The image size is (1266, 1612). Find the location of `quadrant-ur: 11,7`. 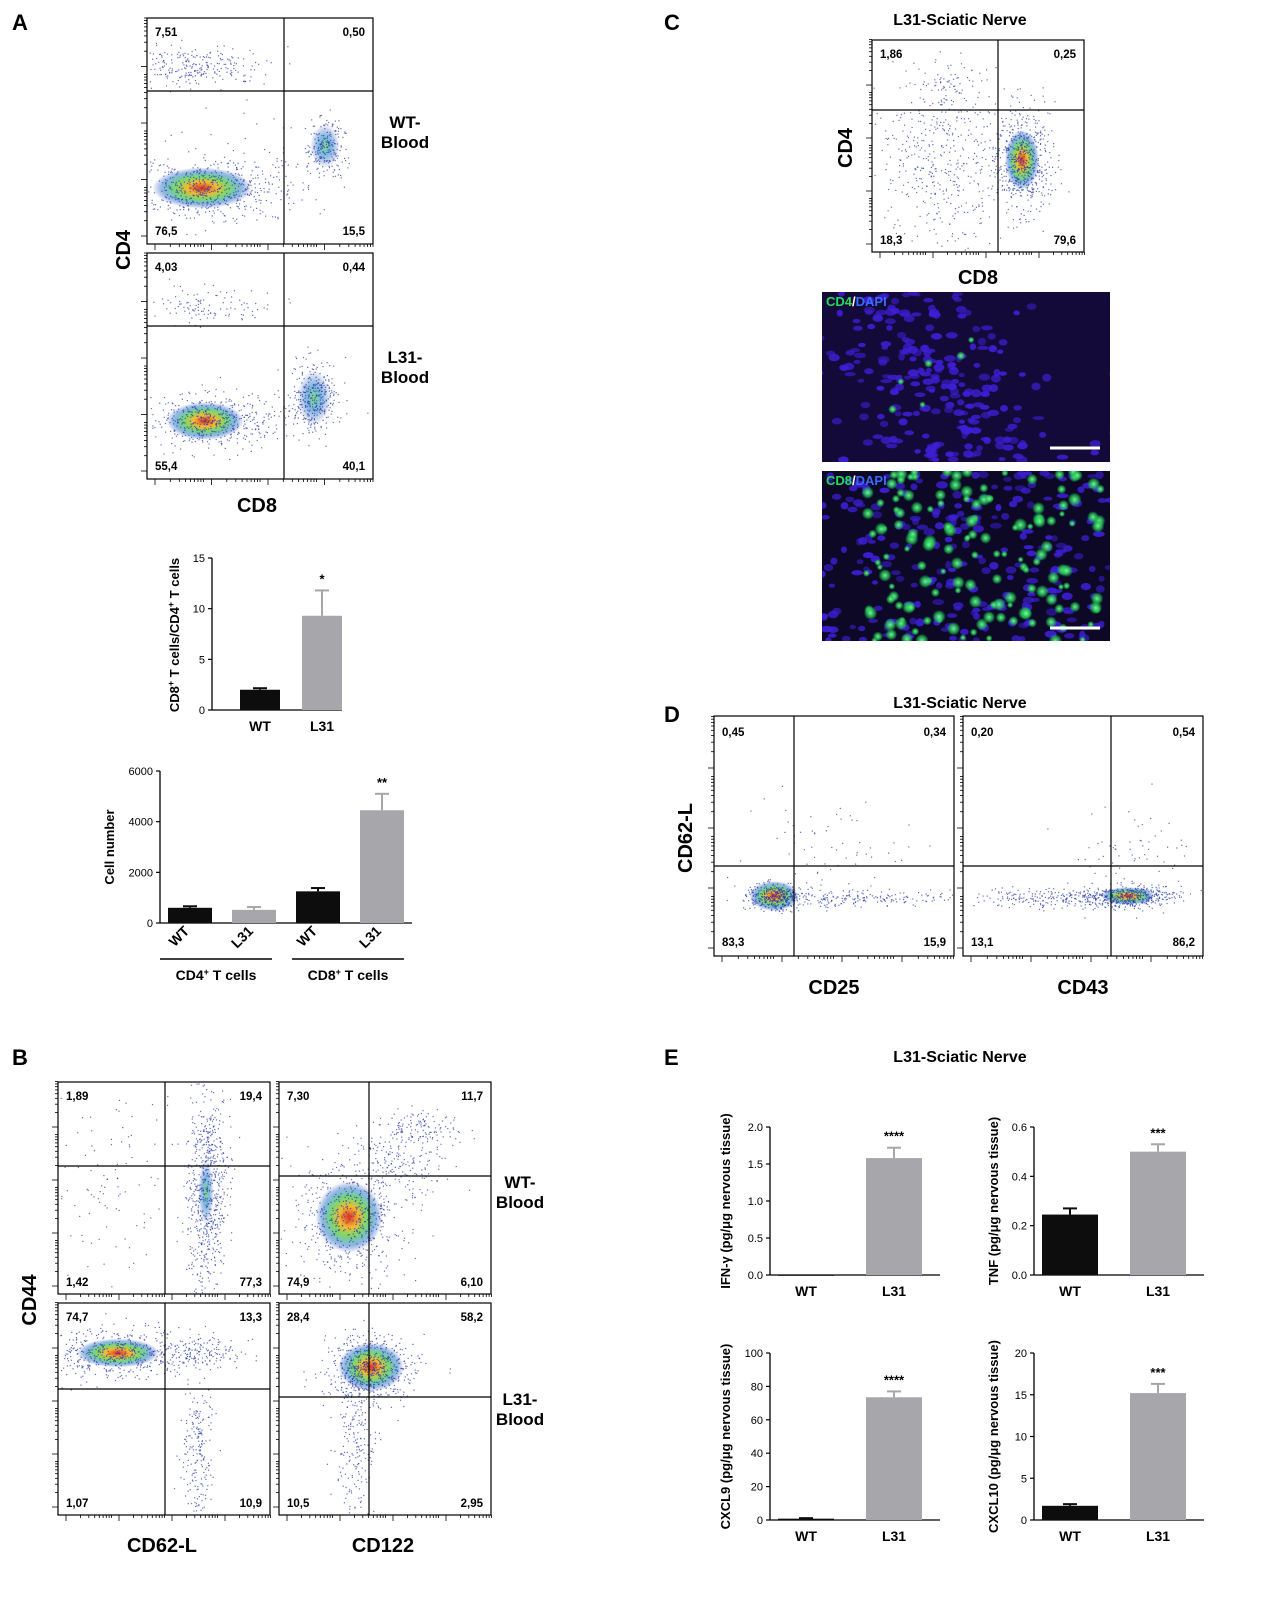

quadrant-ur: 11,7 is located at coordinates (472, 1097).